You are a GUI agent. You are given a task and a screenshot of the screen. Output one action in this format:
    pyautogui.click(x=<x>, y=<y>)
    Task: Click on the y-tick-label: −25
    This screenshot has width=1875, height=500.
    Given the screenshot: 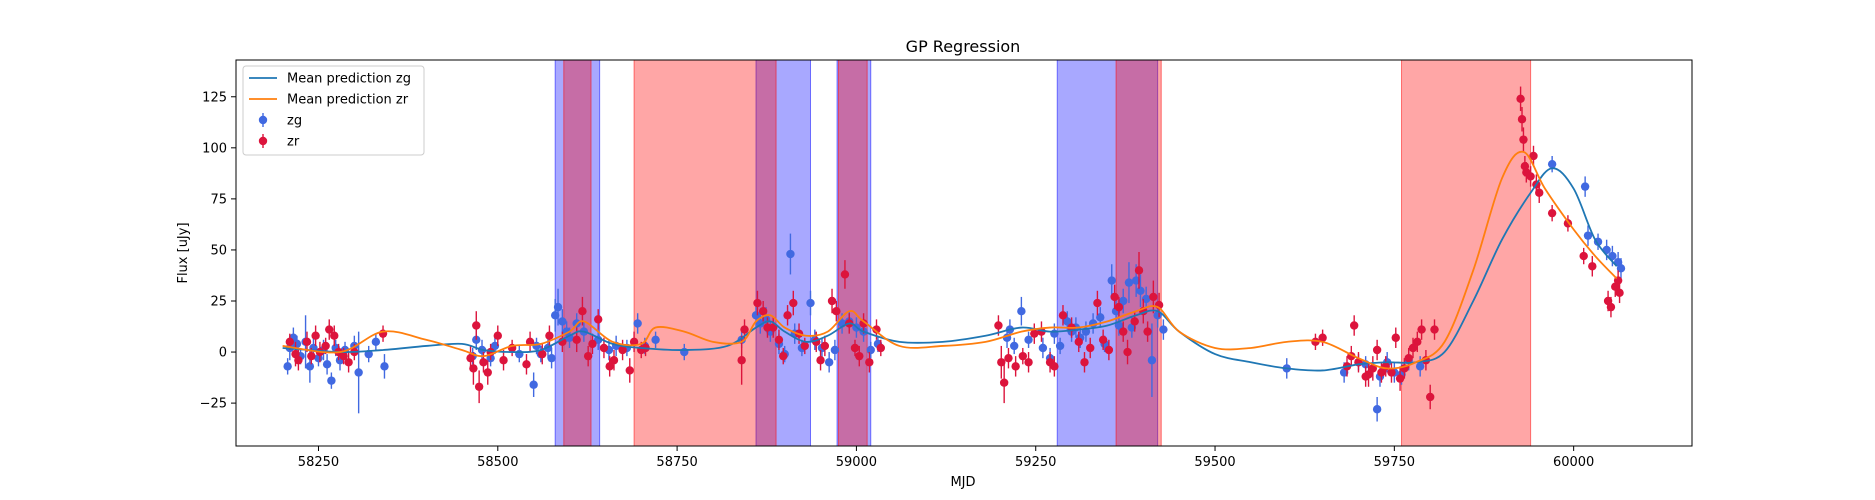 What is the action you would take?
    pyautogui.click(x=213, y=404)
    